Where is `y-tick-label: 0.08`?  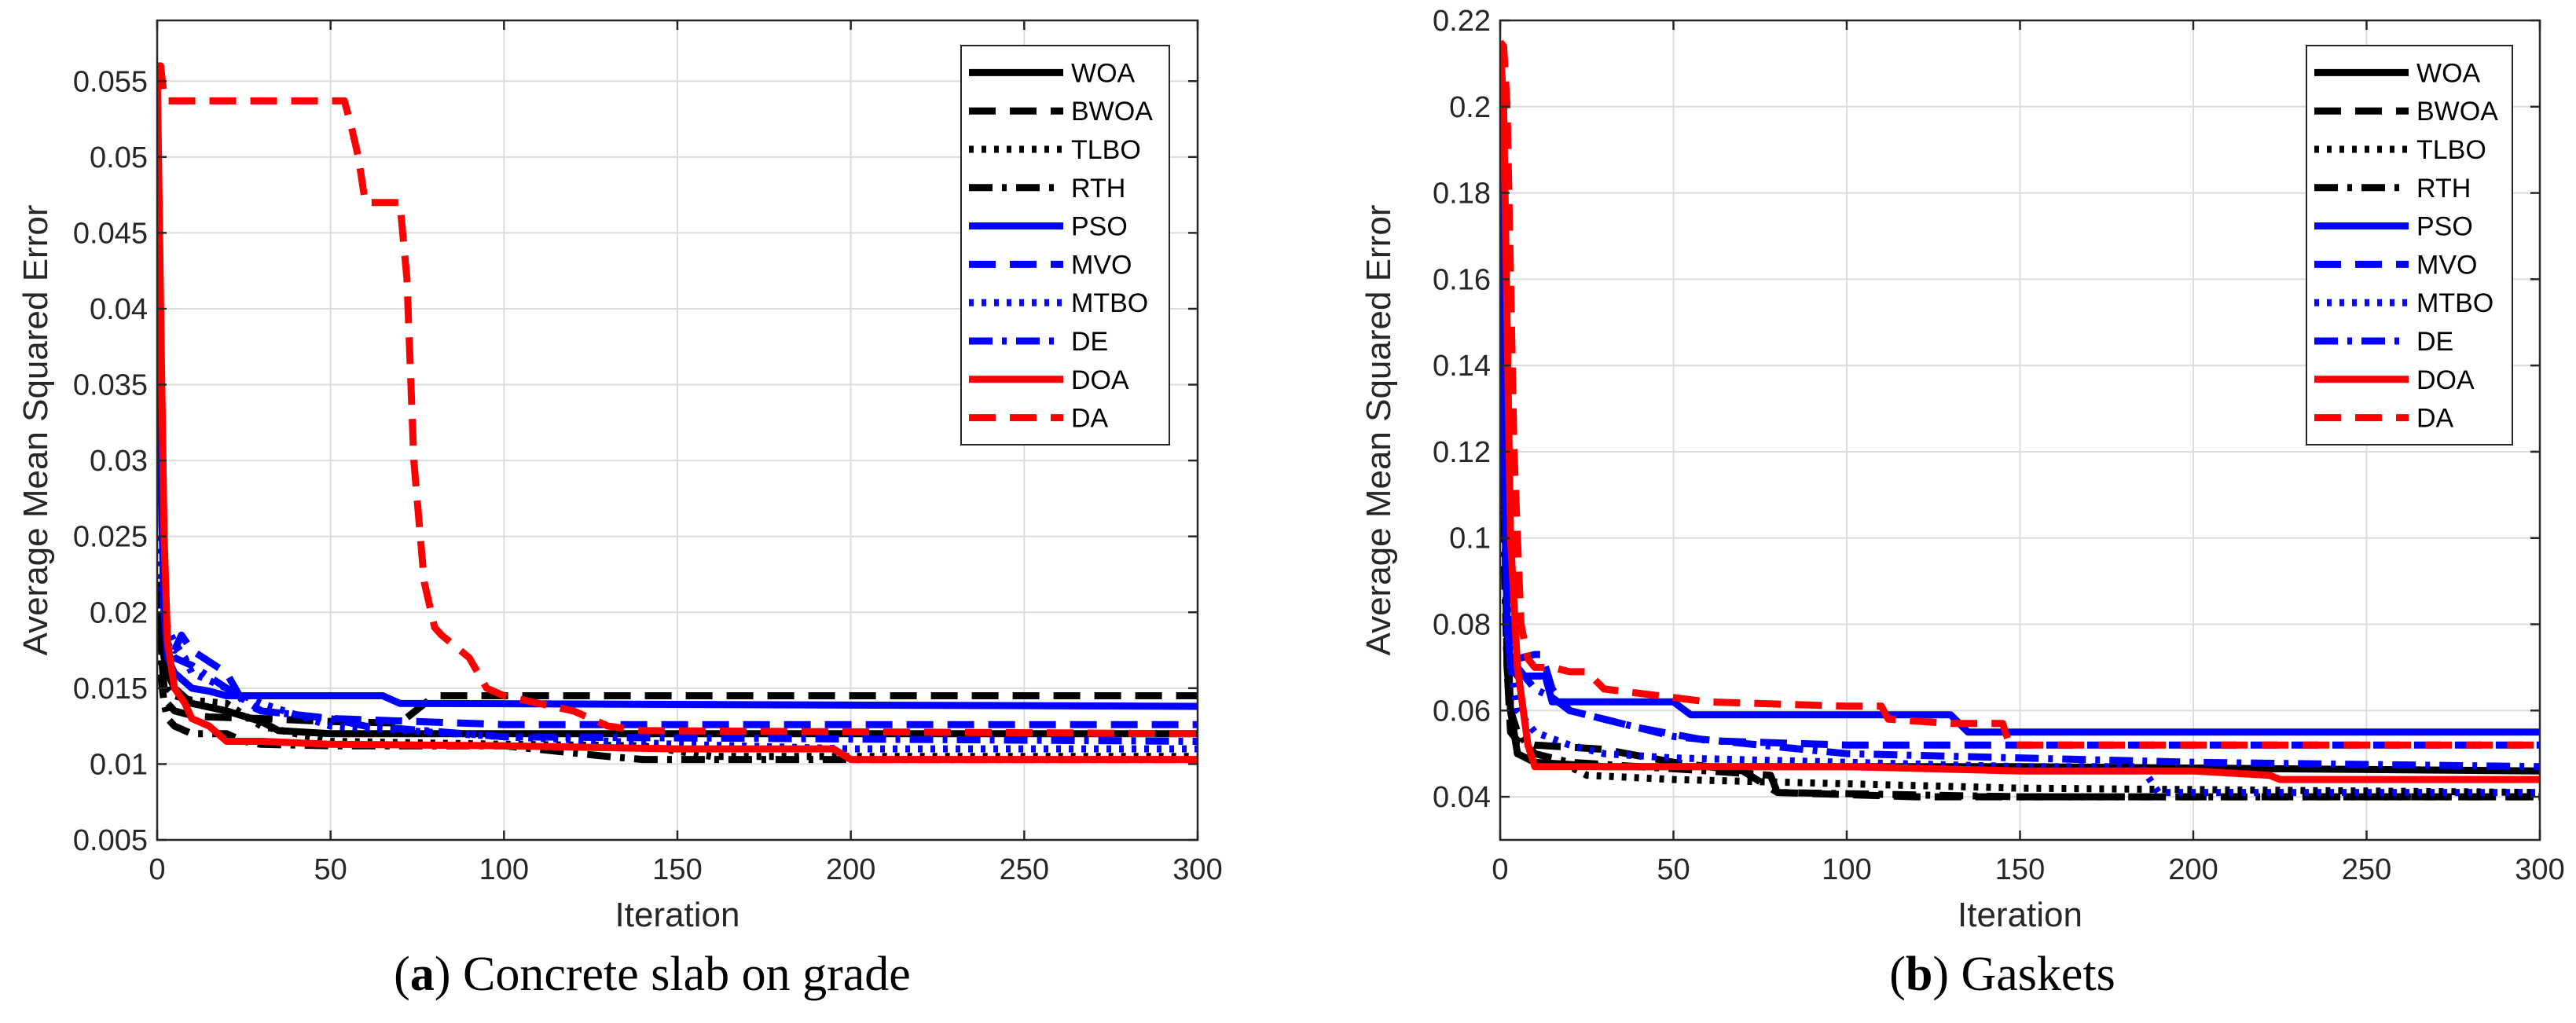 y-tick-label: 0.08 is located at coordinates (1462, 625).